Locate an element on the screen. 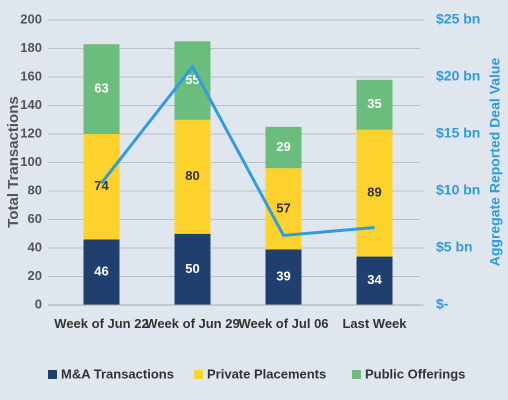 This screenshot has width=508, height=400. data-label: 80 is located at coordinates (192, 175).